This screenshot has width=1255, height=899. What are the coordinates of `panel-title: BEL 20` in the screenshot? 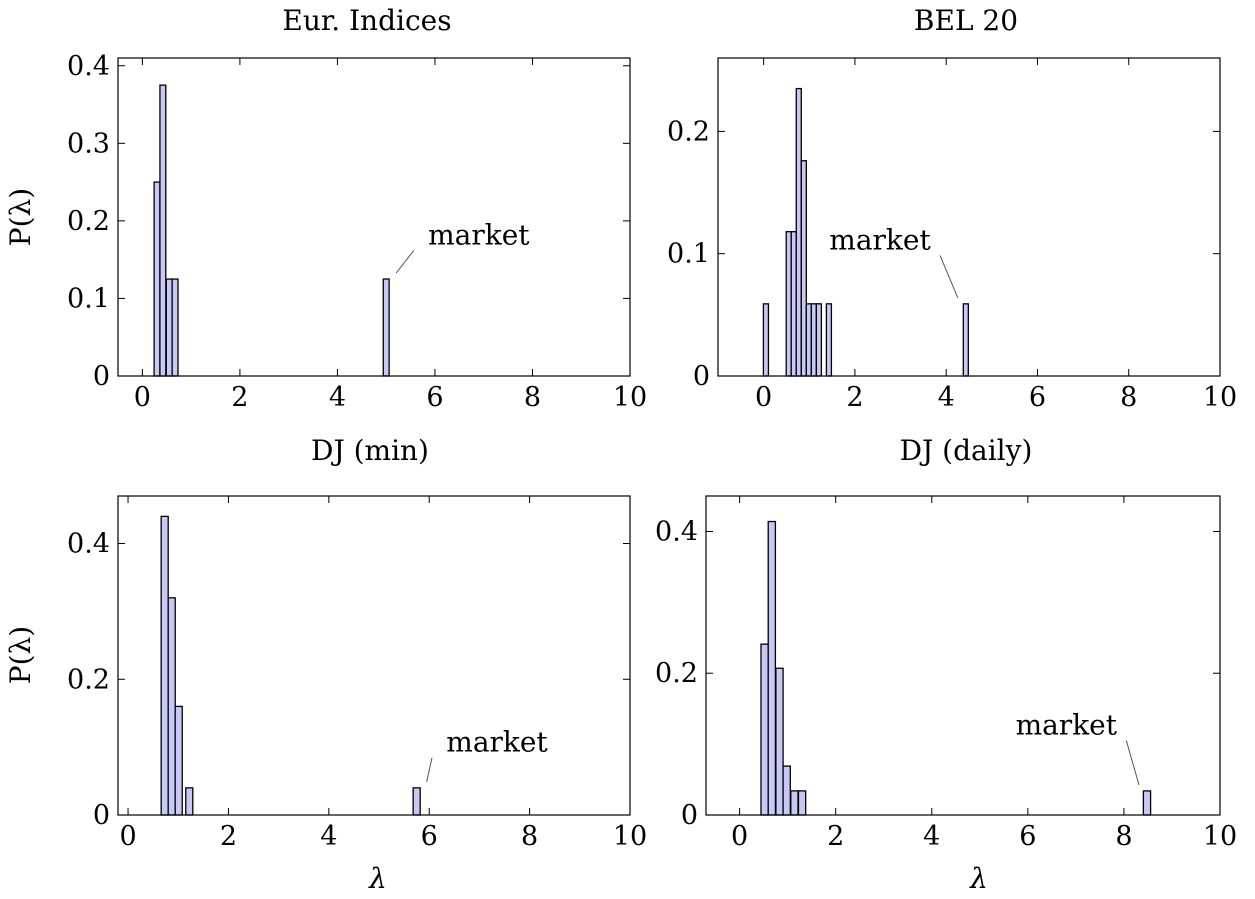 It's located at (966, 20).